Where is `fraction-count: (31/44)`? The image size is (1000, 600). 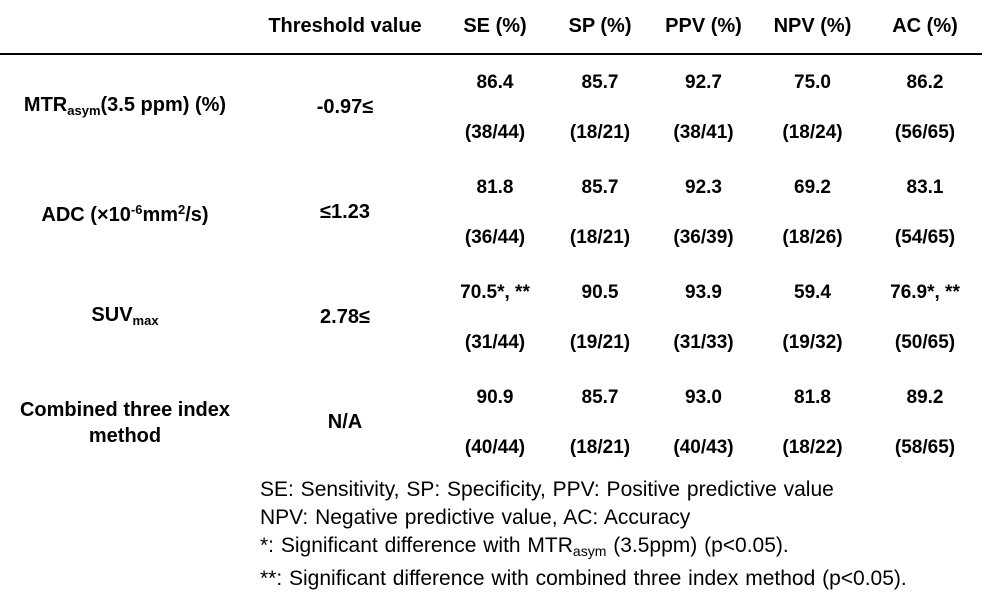 fraction-count: (31/44) is located at coordinates (495, 342).